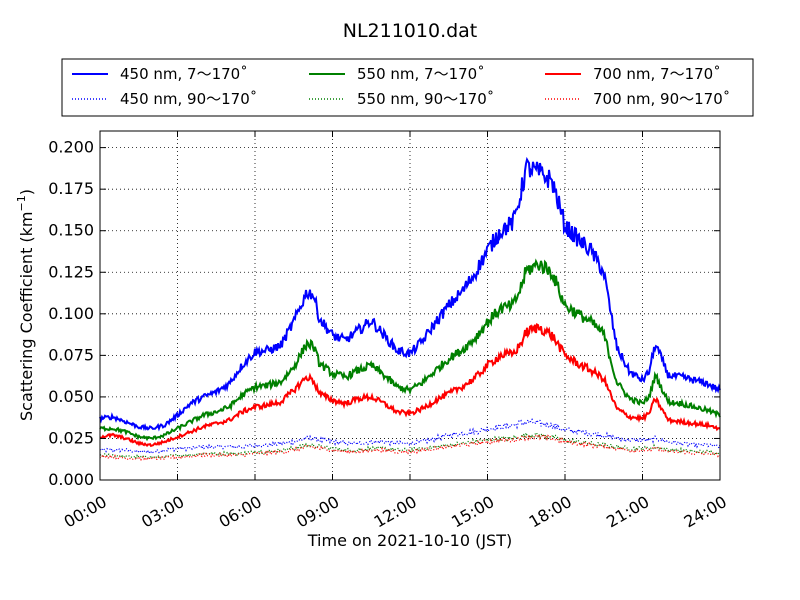 This screenshot has height=600, width=800. Describe the element at coordinates (409, 540) in the screenshot. I see `x-axis-label: Time on 2021-10-10 (JST)` at that location.